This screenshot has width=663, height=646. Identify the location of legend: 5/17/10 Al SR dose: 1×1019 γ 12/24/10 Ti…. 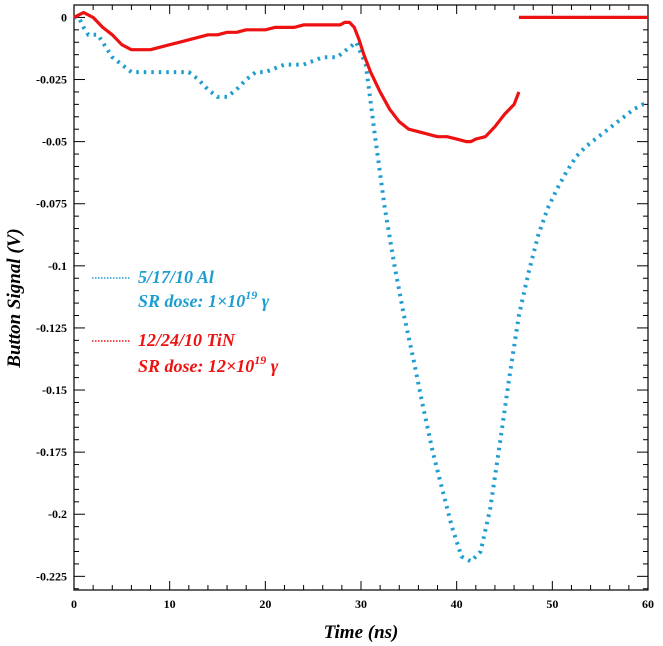
(185, 321).